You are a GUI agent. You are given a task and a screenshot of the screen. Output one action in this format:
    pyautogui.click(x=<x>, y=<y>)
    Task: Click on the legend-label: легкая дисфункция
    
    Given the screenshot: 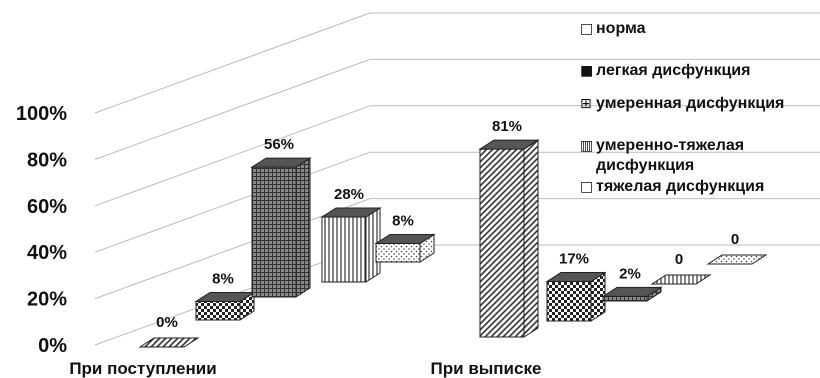 What is the action you would take?
    pyautogui.click(x=673, y=70)
    